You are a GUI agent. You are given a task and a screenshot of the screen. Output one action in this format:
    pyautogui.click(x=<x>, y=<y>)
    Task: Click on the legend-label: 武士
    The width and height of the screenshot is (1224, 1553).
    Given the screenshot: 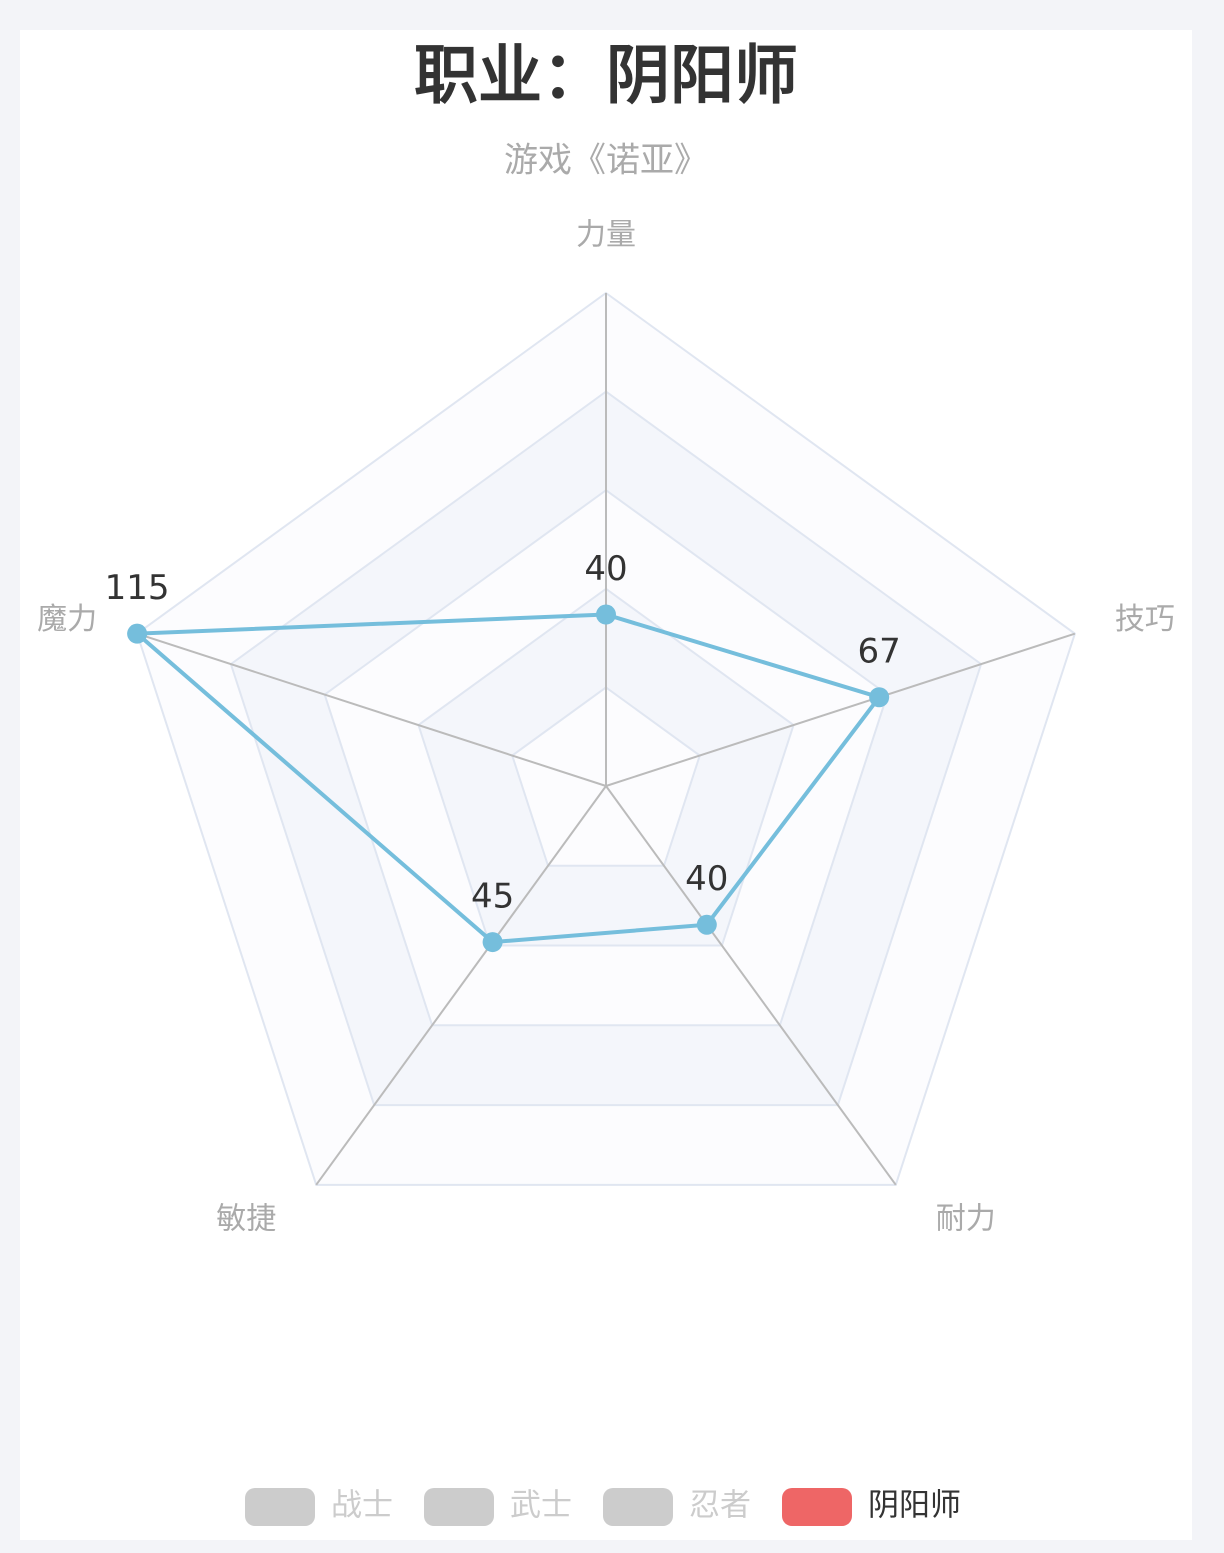 What is the action you would take?
    pyautogui.click(x=541, y=1506)
    